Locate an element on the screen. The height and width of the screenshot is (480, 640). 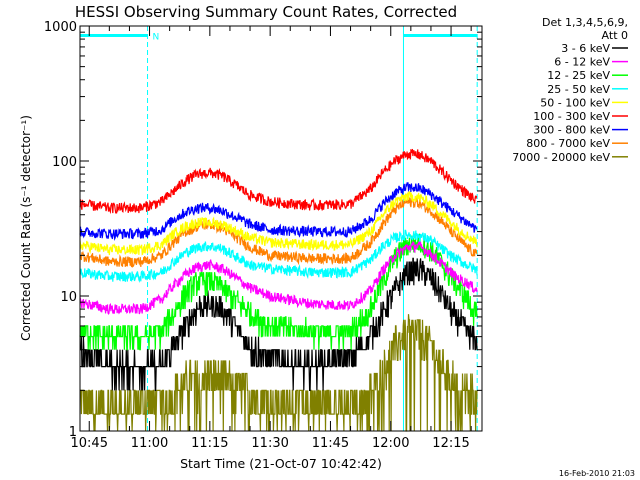
x-tick-label: 12:00 is located at coordinates (390, 443).